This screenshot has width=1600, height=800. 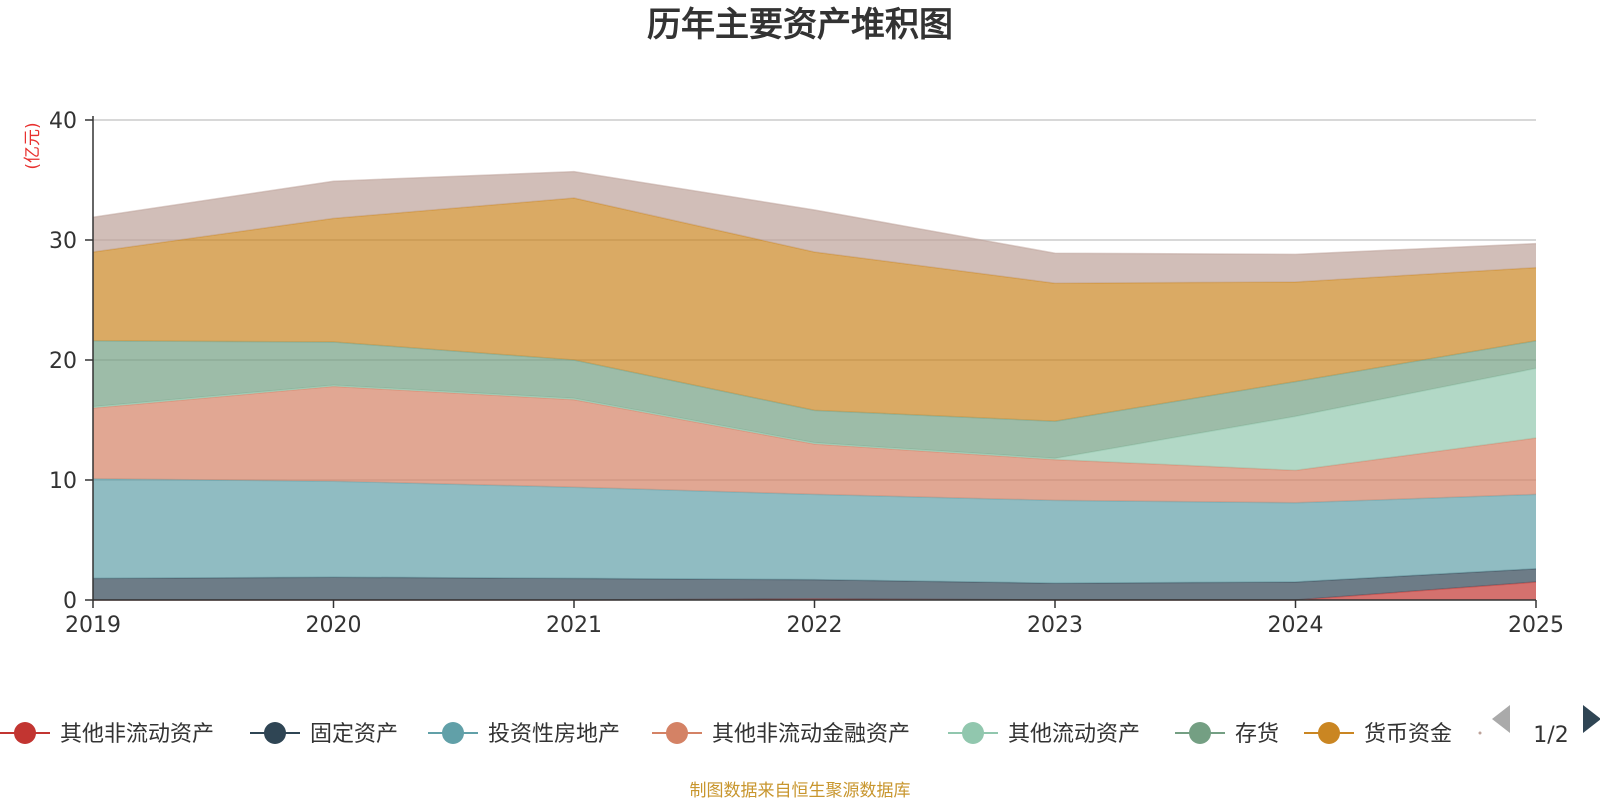 What do you see at coordinates (1227, 734) in the screenshot?
I see `legend-item-5: 存货` at bounding box center [1227, 734].